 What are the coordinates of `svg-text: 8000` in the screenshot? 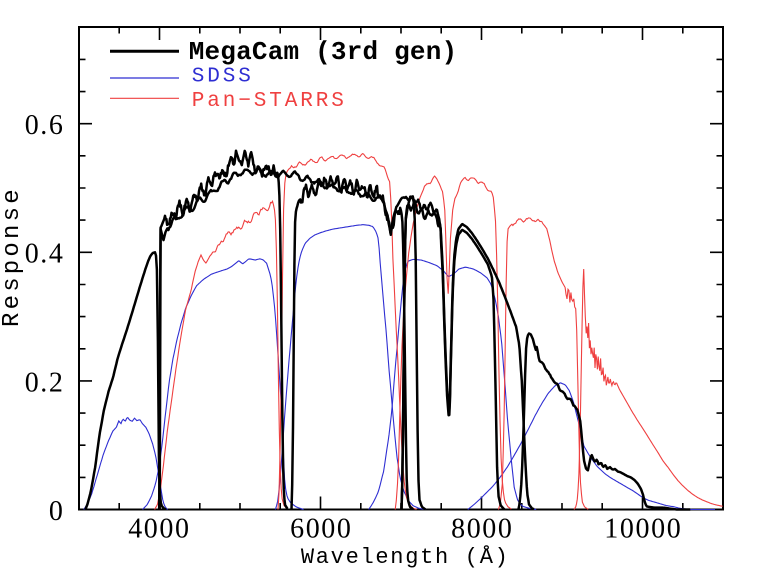 It's located at (482, 529).